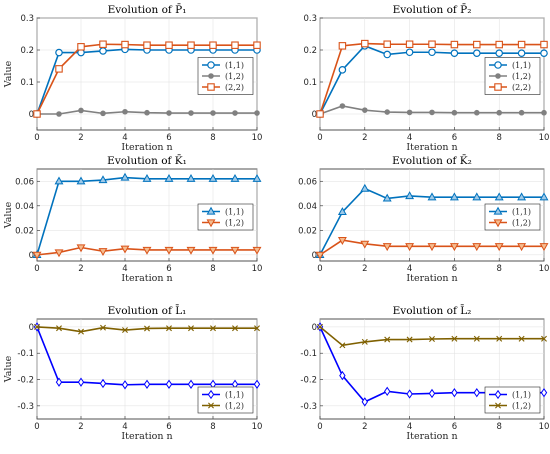 The image size is (550, 454). What do you see at coordinates (25, 354) in the screenshot?
I see `y-tick-label: -0.1` at bounding box center [25, 354].